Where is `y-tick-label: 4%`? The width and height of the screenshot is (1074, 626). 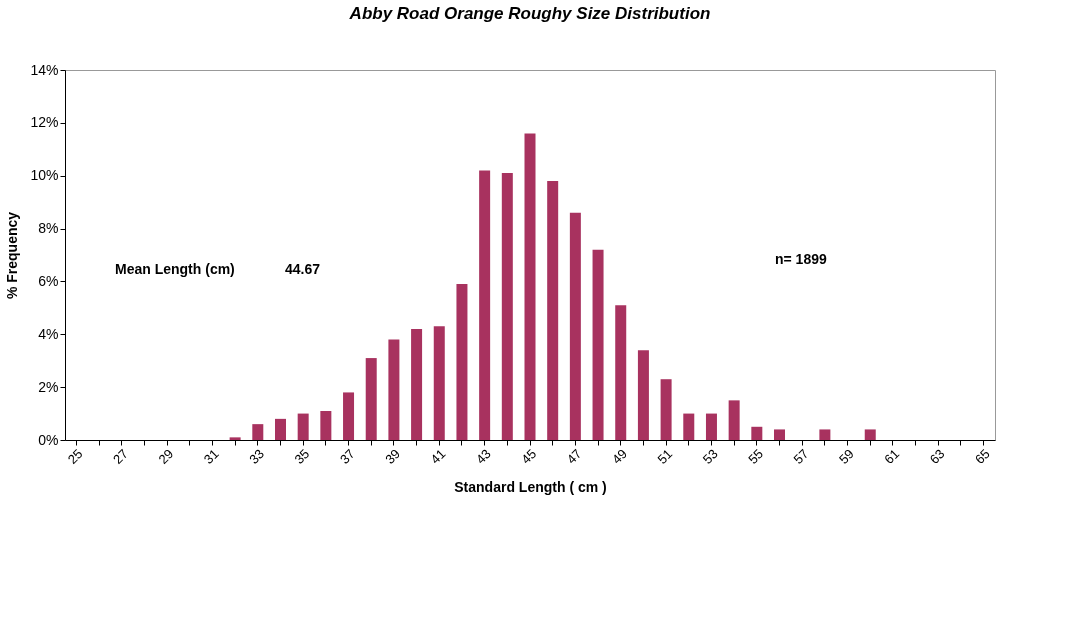
y-tick-label: 4% is located at coordinates (48, 333).